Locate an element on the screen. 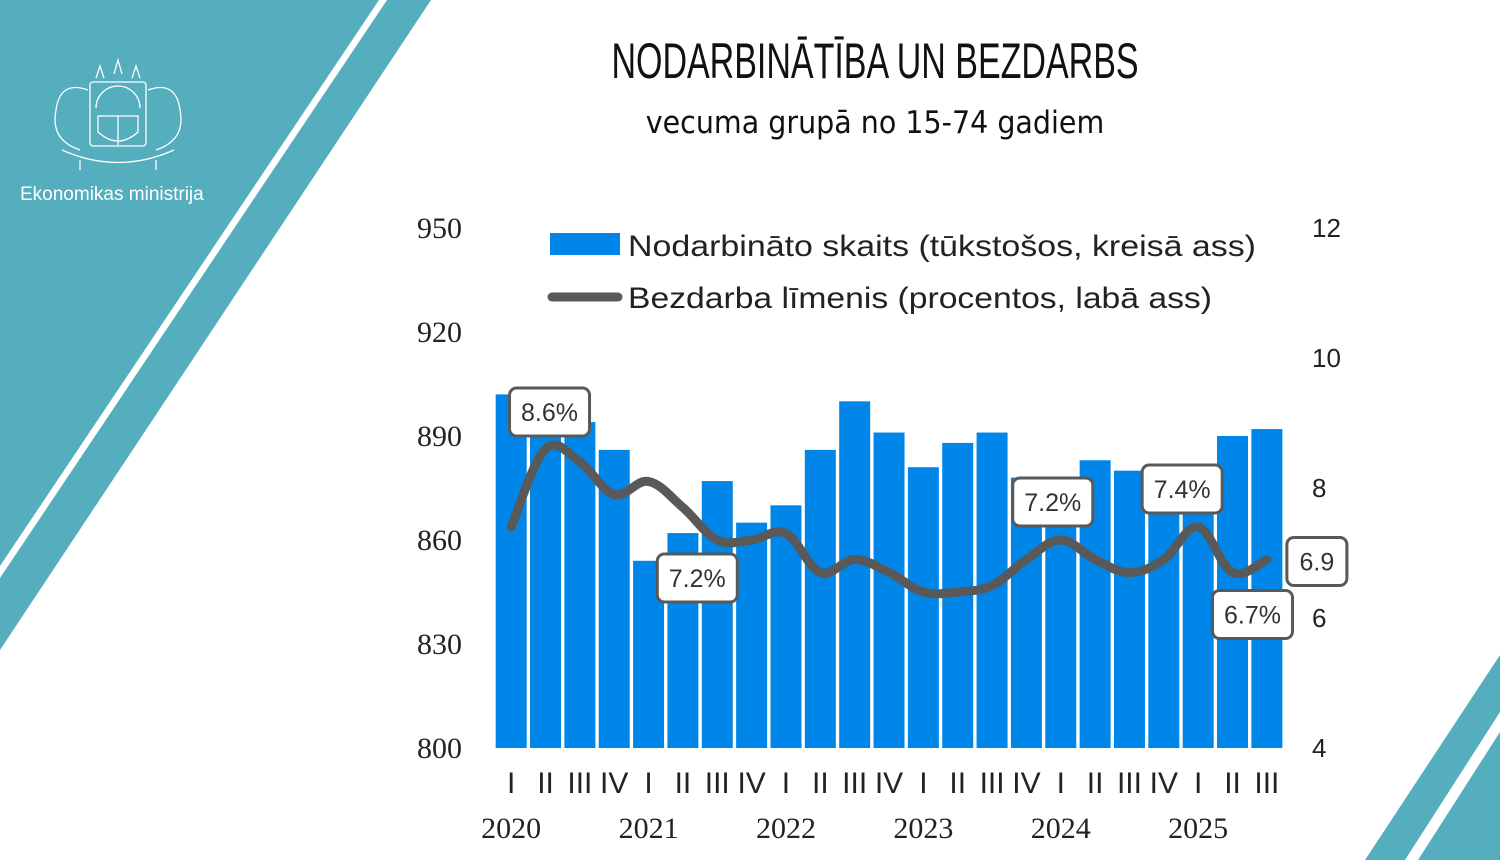 The image size is (1500, 860). left-tick-920: 920 is located at coordinates (439, 332).